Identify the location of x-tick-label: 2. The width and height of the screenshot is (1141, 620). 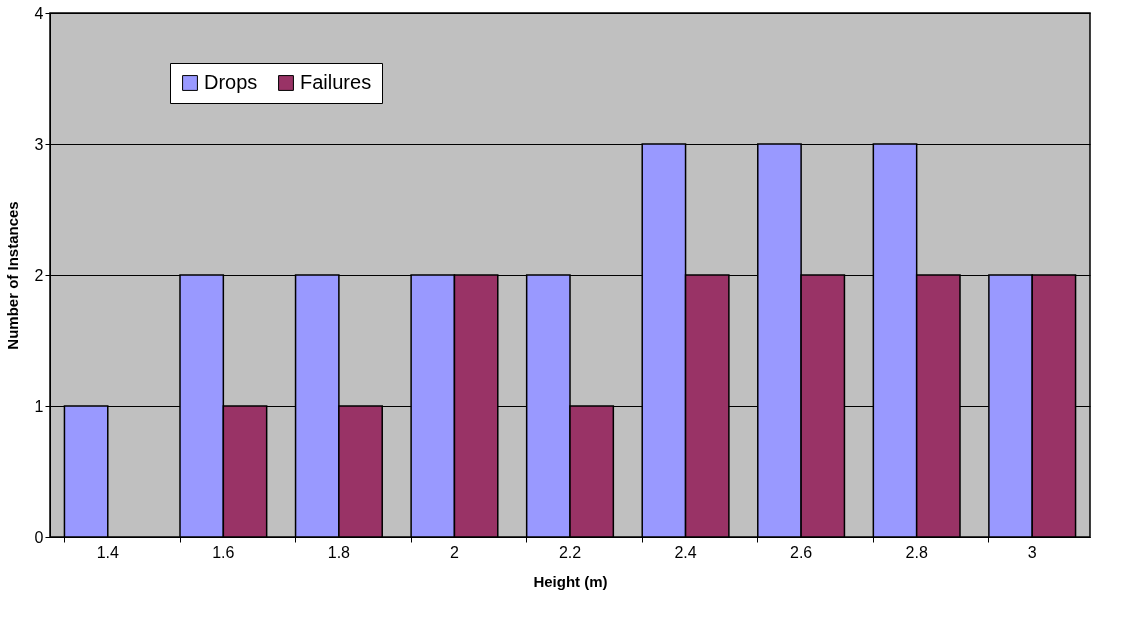
(454, 552).